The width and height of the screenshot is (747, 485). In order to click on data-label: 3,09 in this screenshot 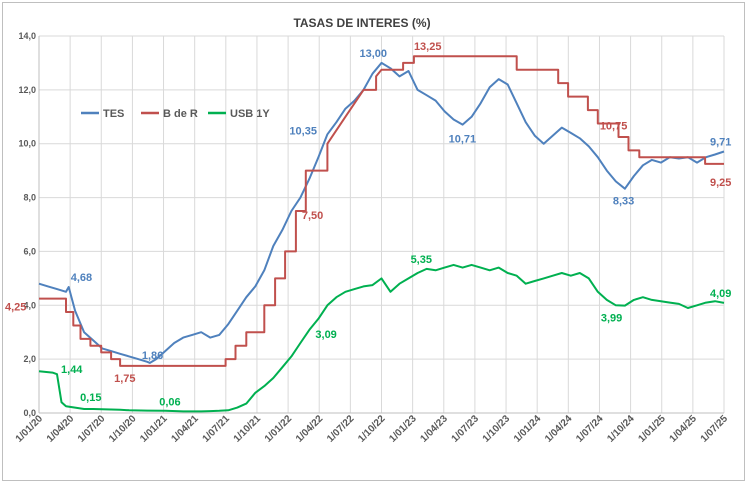, I will do `click(325, 335)`.